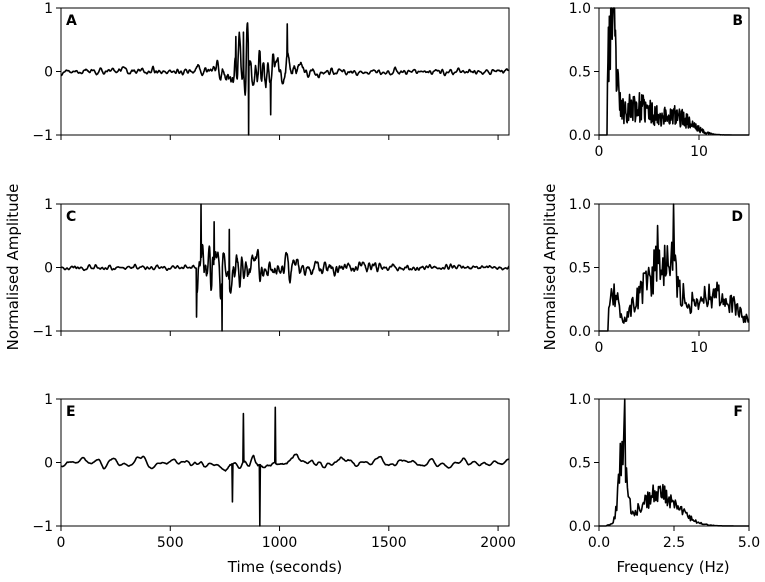 The height and width of the screenshot is (582, 765). I want to click on panel-letter-c: C, so click(71, 217).